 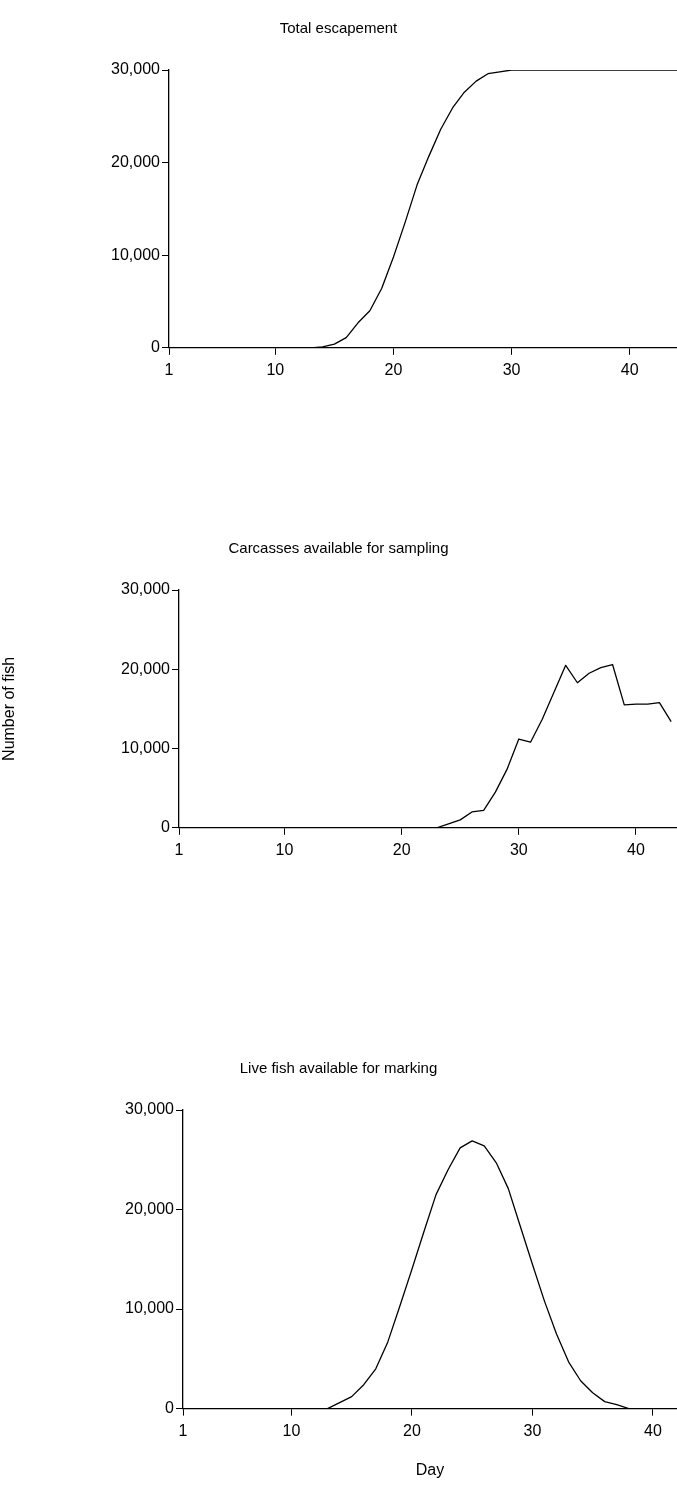 What do you see at coordinates (9, 708) in the screenshot?
I see `y-axis-title: Number of fish` at bounding box center [9, 708].